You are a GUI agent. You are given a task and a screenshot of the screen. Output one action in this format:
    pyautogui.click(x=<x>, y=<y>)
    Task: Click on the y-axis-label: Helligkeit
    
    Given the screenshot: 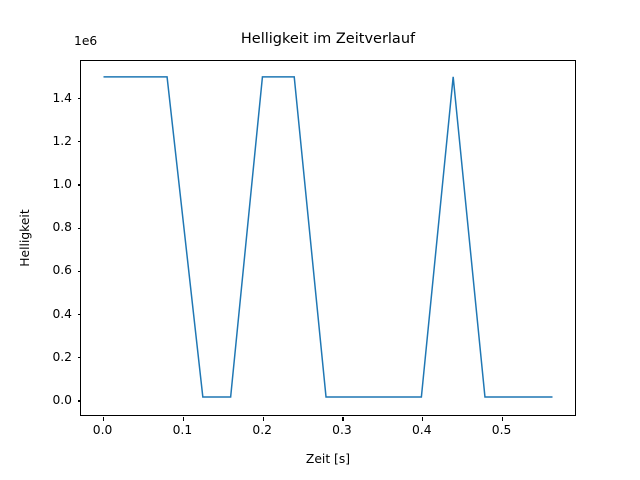 What is the action you would take?
    pyautogui.click(x=25, y=238)
    